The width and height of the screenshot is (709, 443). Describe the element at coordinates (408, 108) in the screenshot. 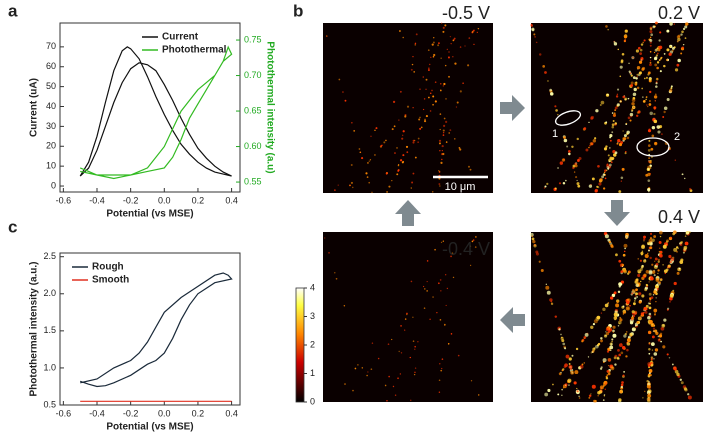

I see `microscopy-image` at that location.